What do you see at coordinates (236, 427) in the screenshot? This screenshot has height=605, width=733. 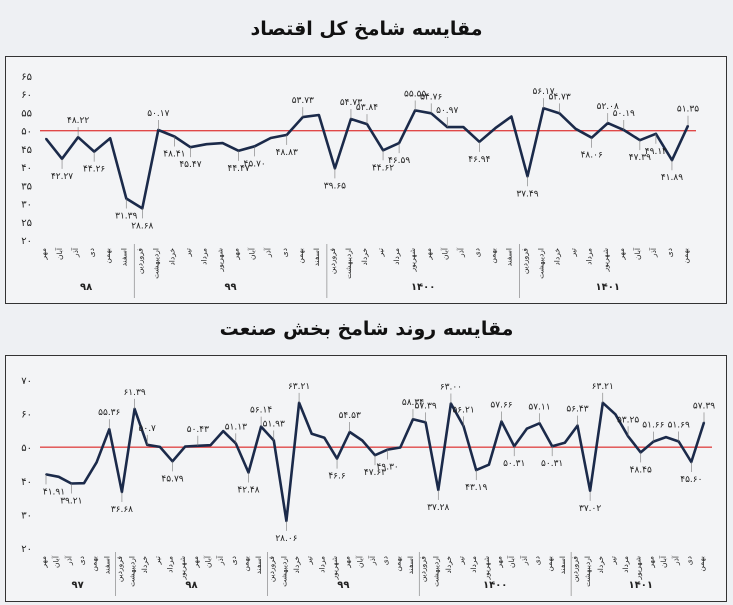 I see `chart2-data-label: ۵۱.۱۳` at bounding box center [236, 427].